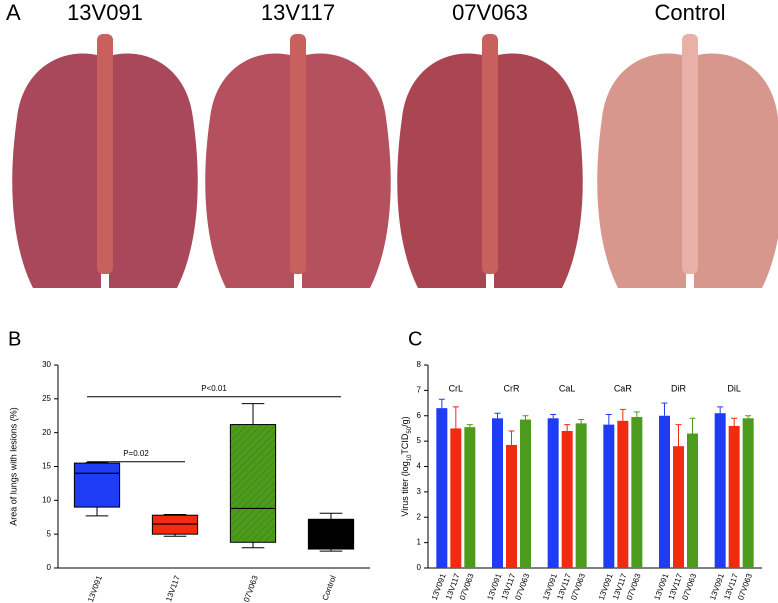 The width and height of the screenshot is (778, 603). Describe the element at coordinates (95, 588) in the screenshot. I see `x-tick-label: 13V091` at that location.